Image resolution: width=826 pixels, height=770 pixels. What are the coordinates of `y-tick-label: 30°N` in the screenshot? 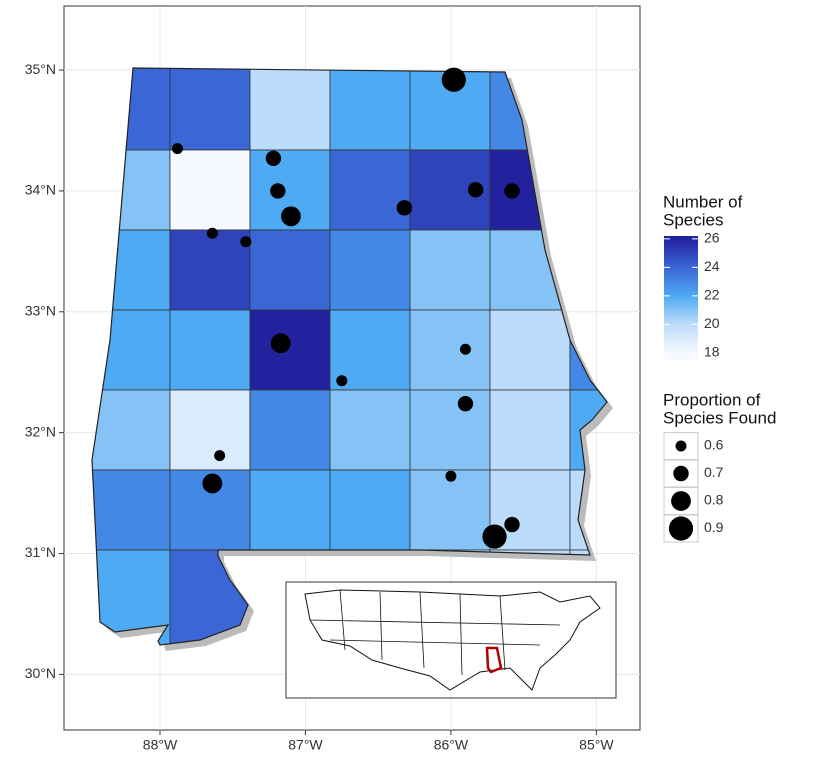 It's located at (40, 673).